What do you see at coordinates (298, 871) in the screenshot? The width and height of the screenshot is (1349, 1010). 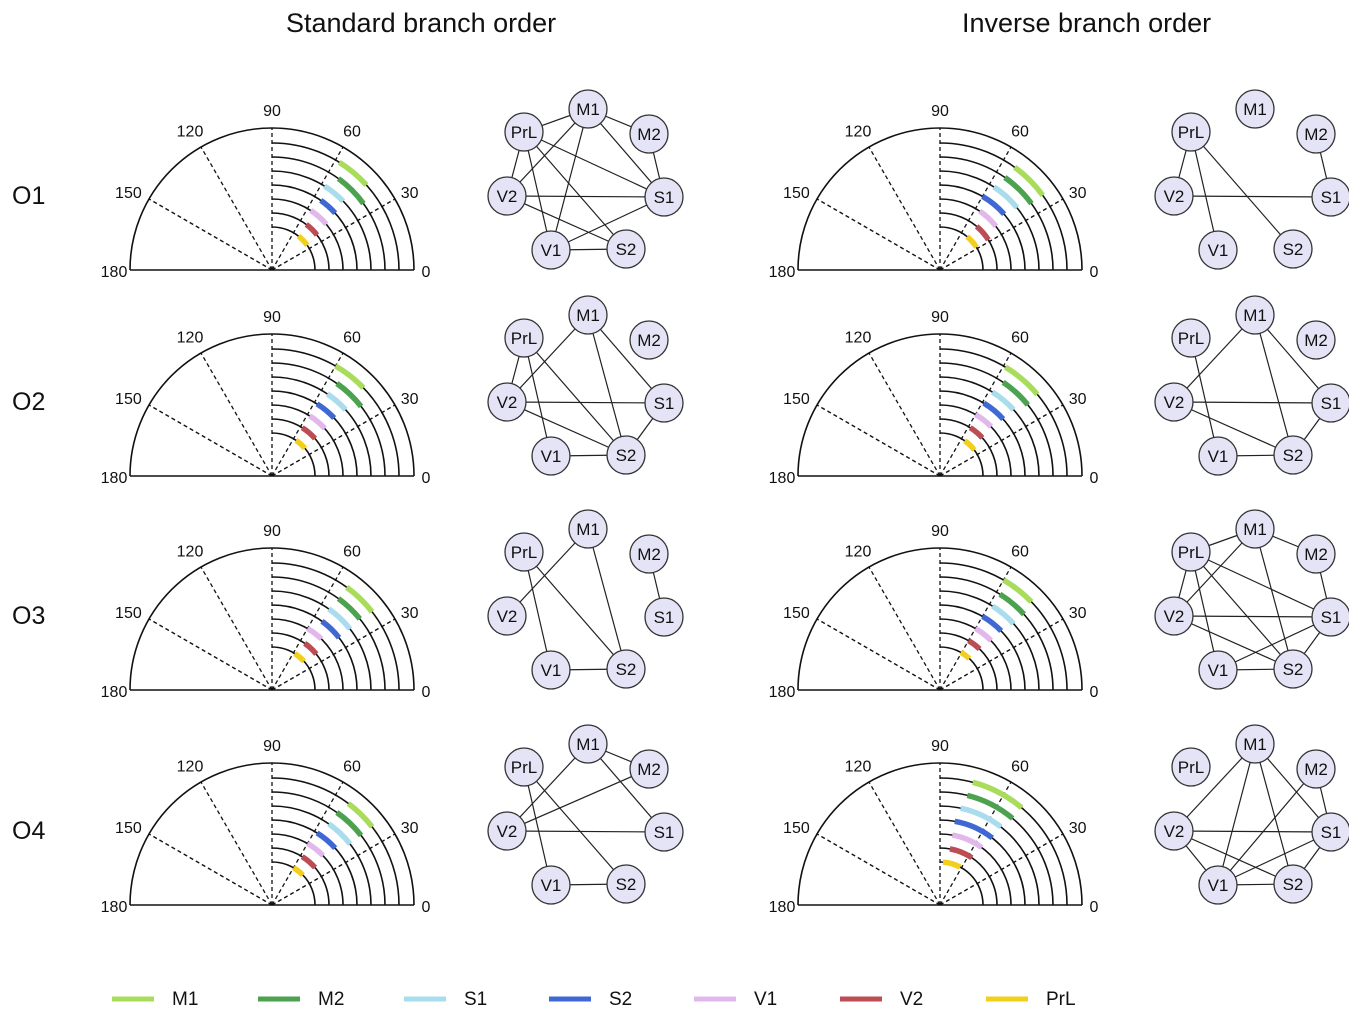 I see `arc-prl` at bounding box center [298, 871].